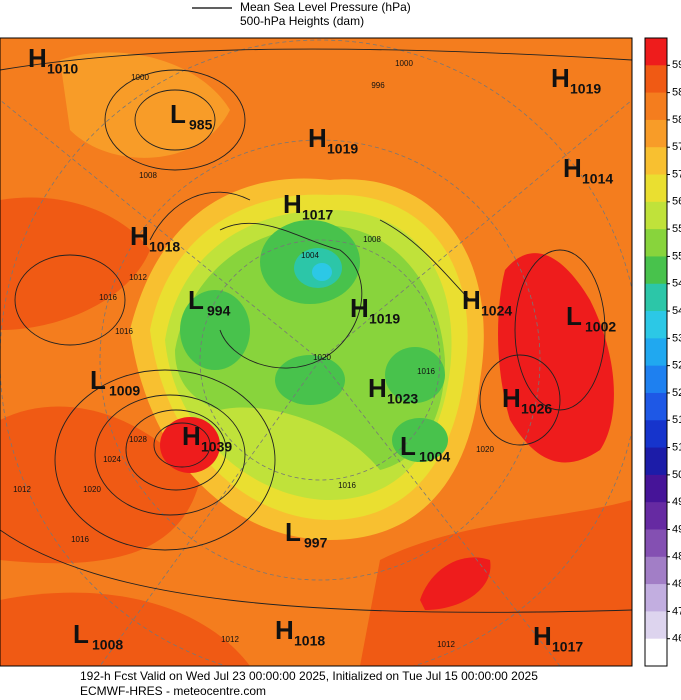  Describe the element at coordinates (173, 691) in the screenshot. I see `footer-text: ECMWF-HRES - meteocentre.com` at that location.